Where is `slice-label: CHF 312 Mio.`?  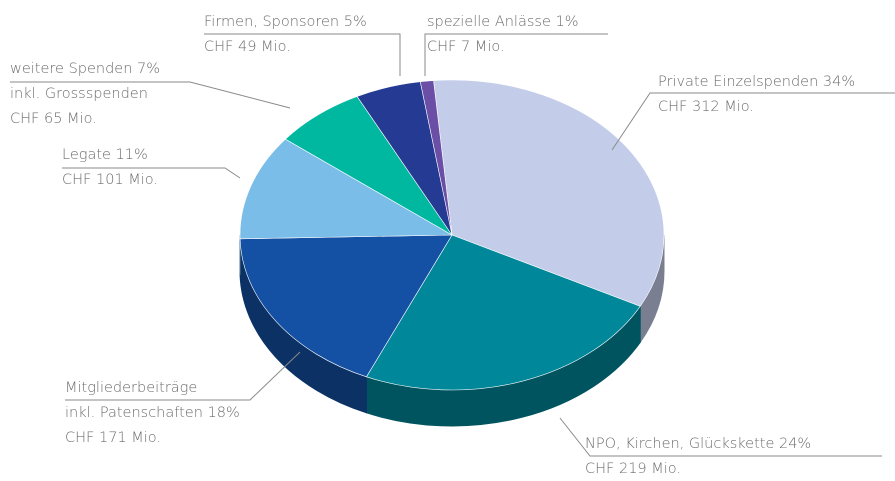 slice-label: CHF 312 Mio. is located at coordinates (706, 107).